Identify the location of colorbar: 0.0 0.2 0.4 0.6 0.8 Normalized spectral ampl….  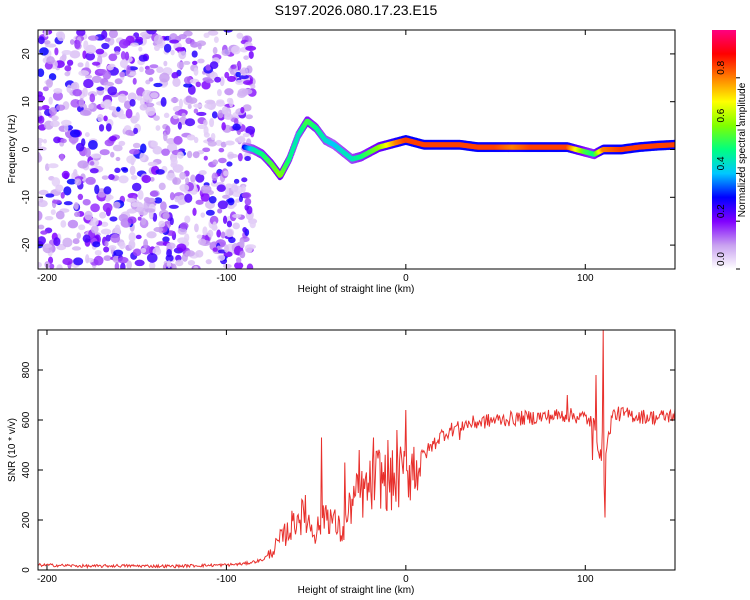
(730, 150).